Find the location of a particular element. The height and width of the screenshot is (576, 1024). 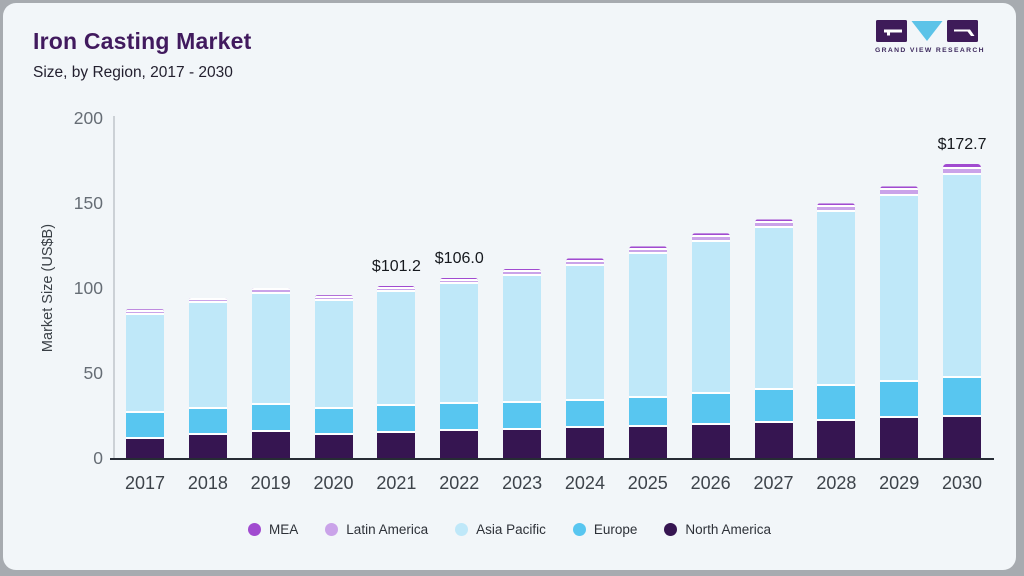

segment-mea-2023 is located at coordinates (522, 270).